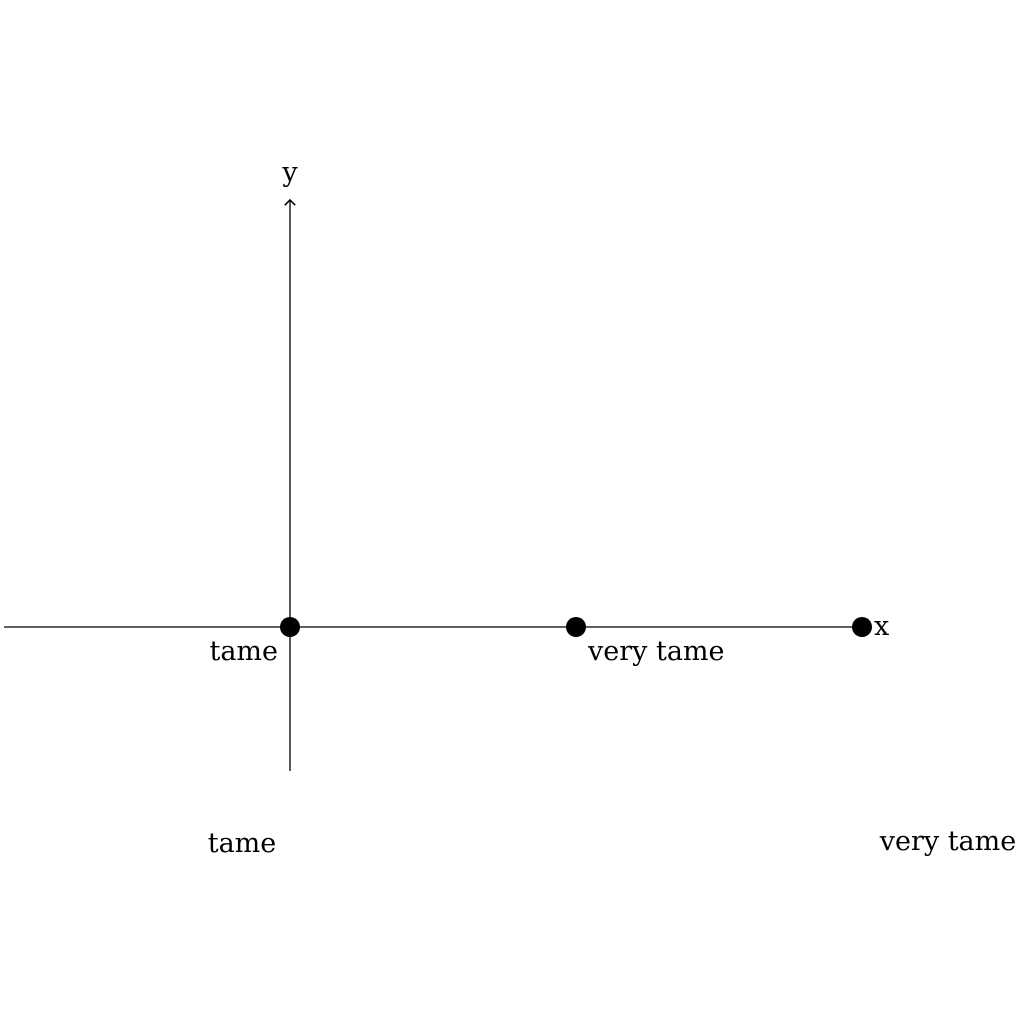 The height and width of the screenshot is (1024, 1024). What do you see at coordinates (948, 841) in the screenshot?
I see `bottom-label-right: very tame` at bounding box center [948, 841].